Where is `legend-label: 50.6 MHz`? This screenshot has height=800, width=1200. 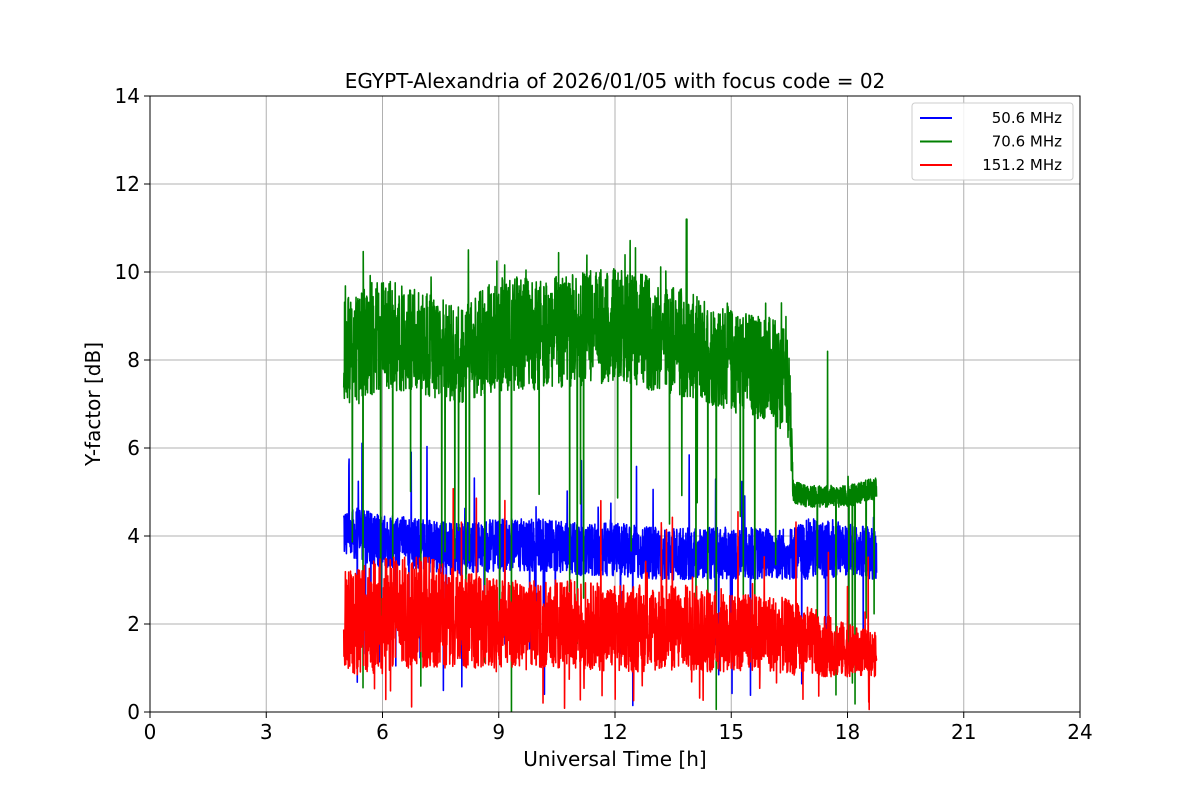 legend-label: 50.6 MHz is located at coordinates (1027, 118).